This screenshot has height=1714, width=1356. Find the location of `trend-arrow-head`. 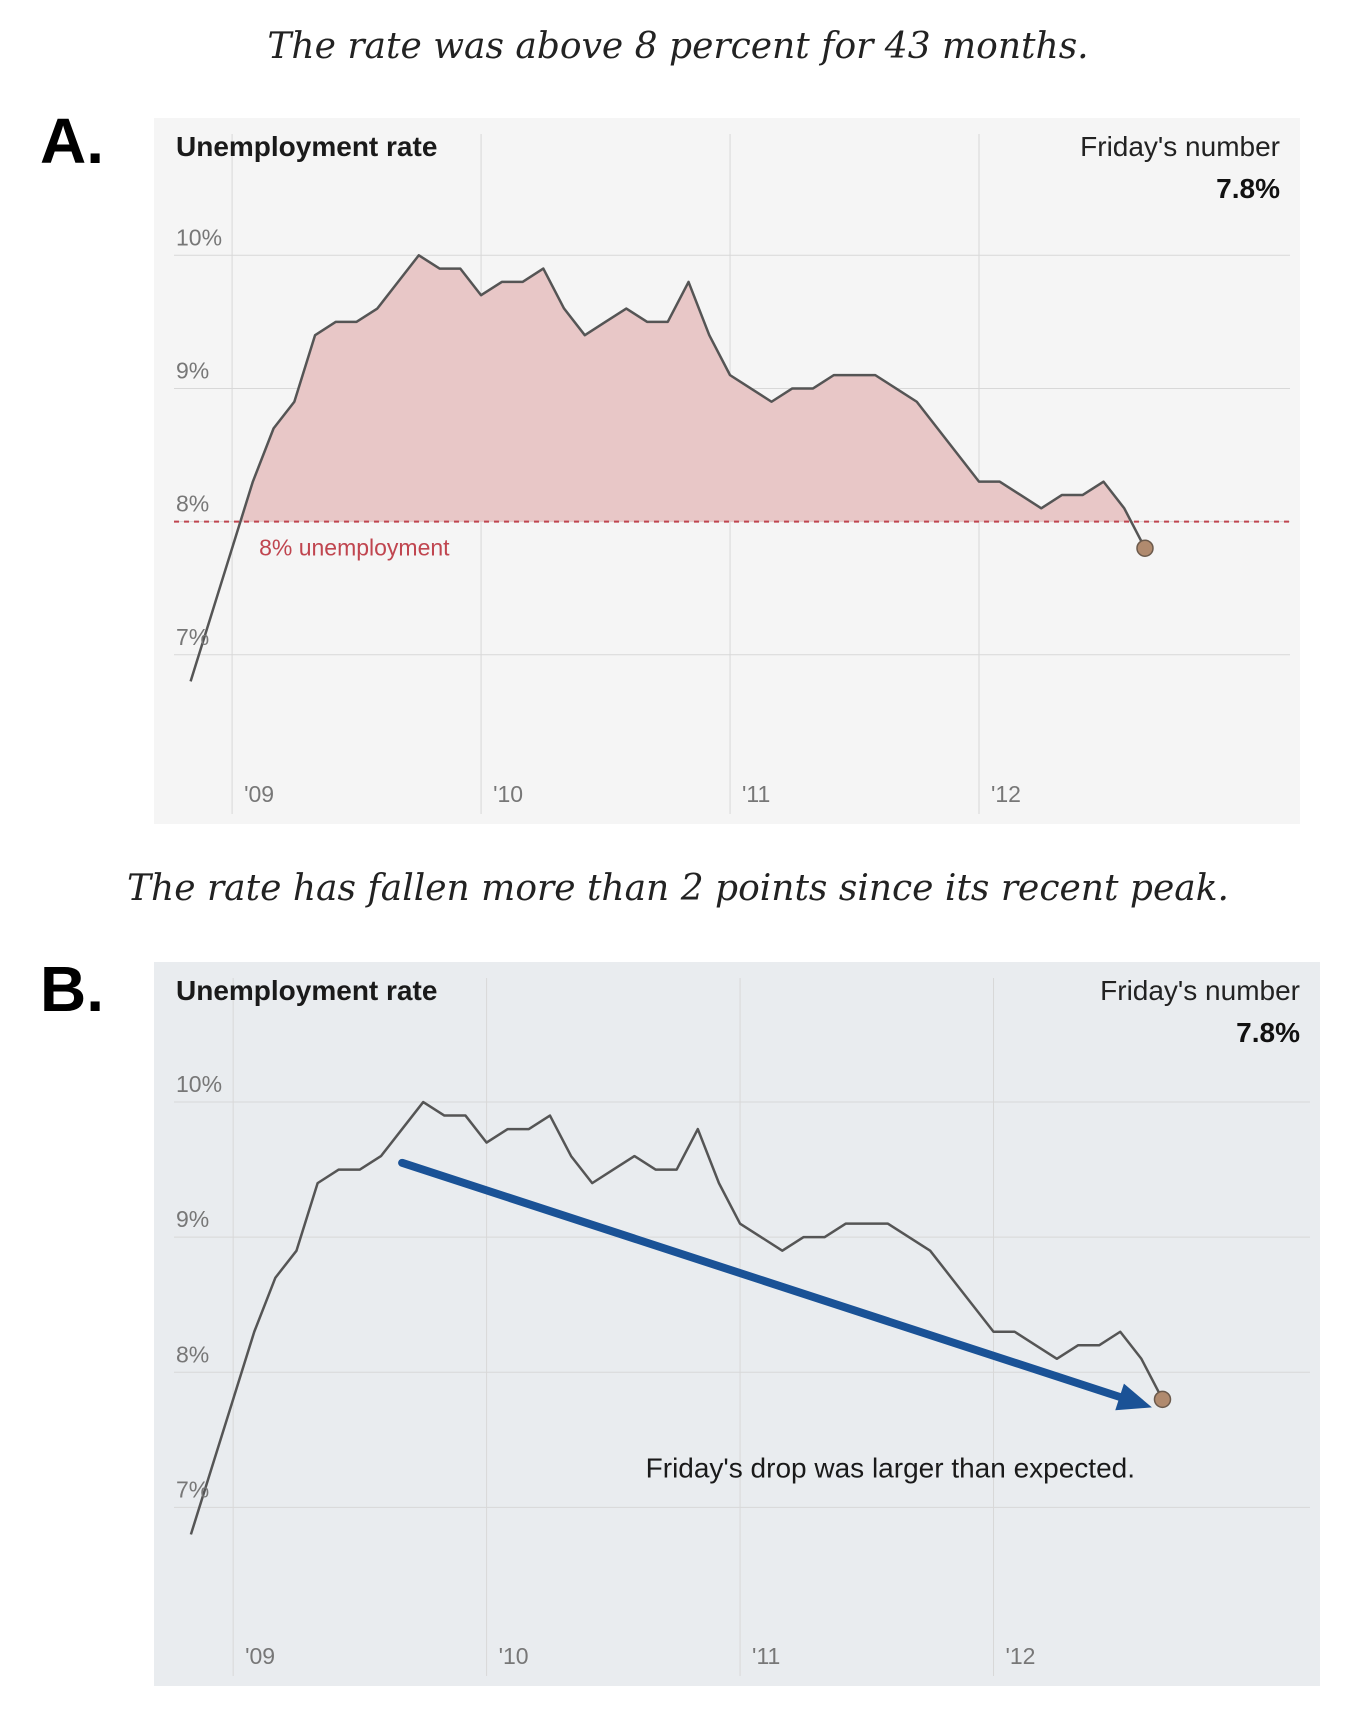

trend-arrow-head is located at coordinates (1133, 1397).